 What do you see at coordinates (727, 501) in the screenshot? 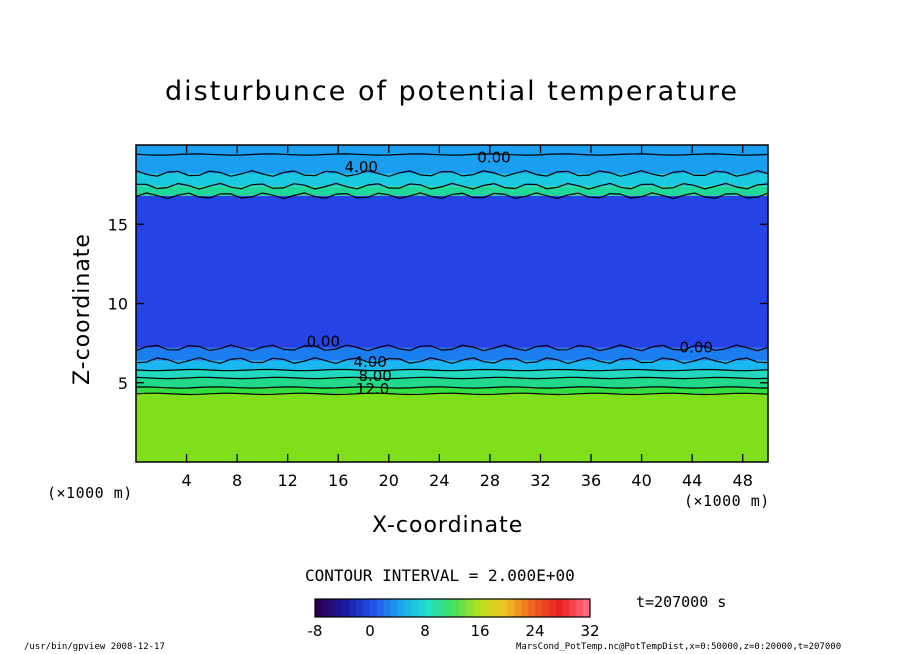
I see `x-unit-right: (×1000 m)` at bounding box center [727, 501].